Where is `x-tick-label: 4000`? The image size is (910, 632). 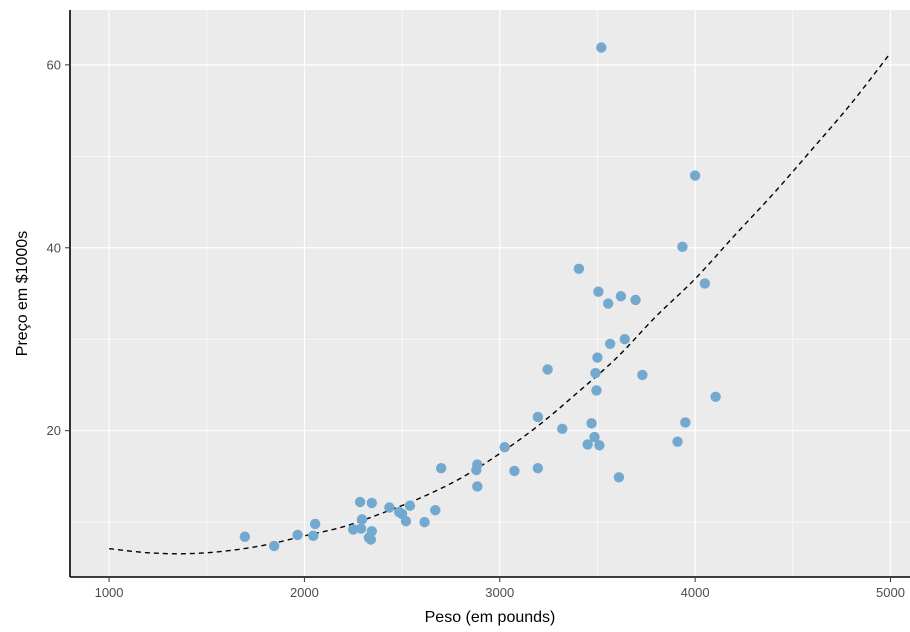
x-tick-label: 4000 is located at coordinates (695, 592).